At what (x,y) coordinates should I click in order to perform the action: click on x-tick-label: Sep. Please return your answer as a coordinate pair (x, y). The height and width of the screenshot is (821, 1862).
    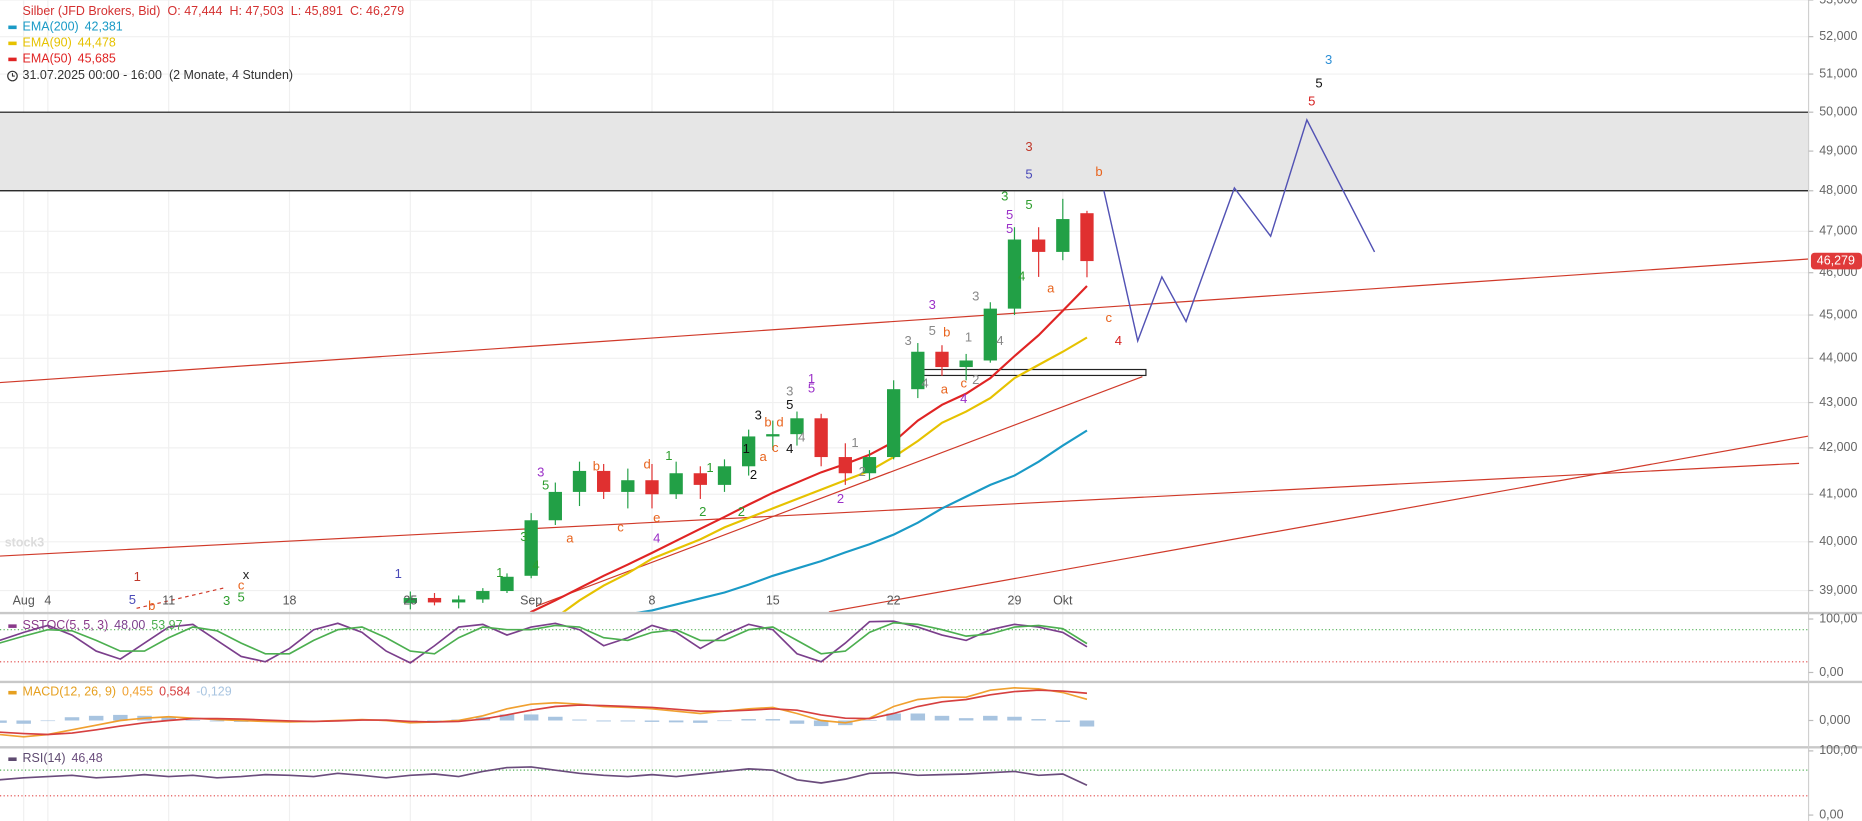
    Looking at the image, I should click on (531, 600).